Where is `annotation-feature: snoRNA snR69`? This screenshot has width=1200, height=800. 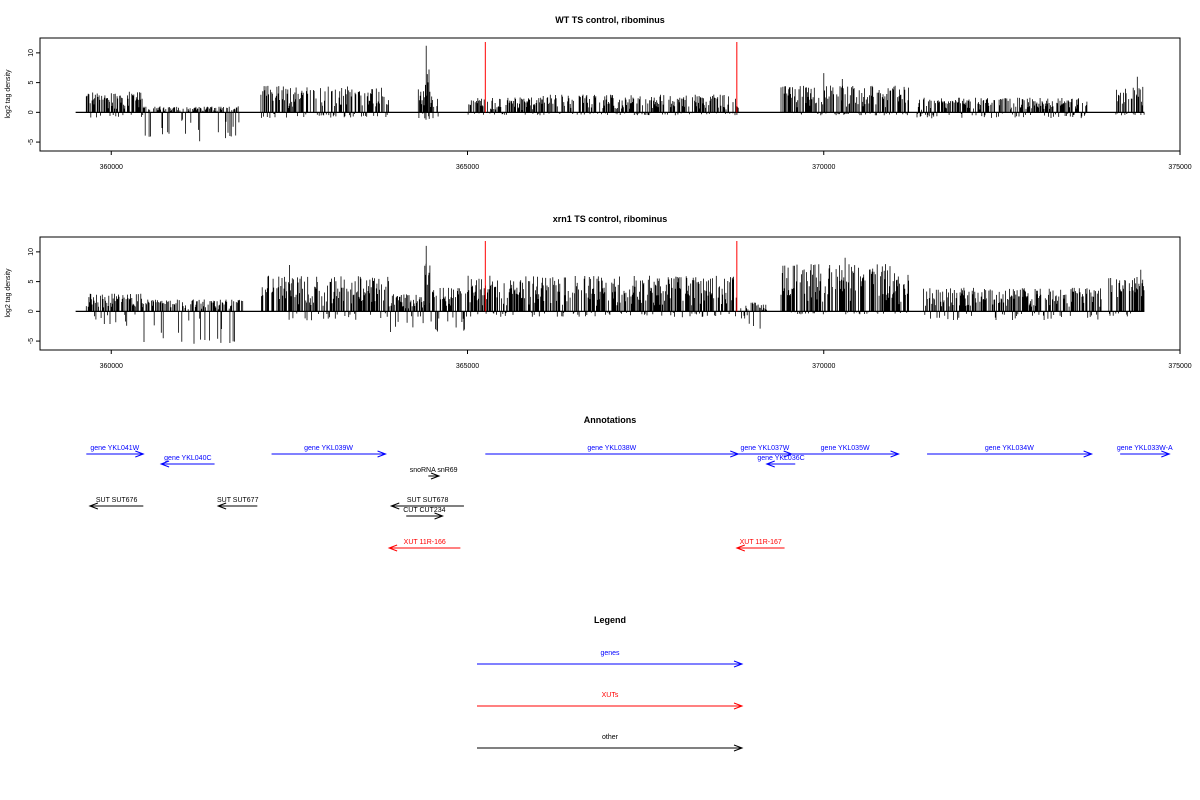
annotation-feature: snoRNA snR69 is located at coordinates (434, 473).